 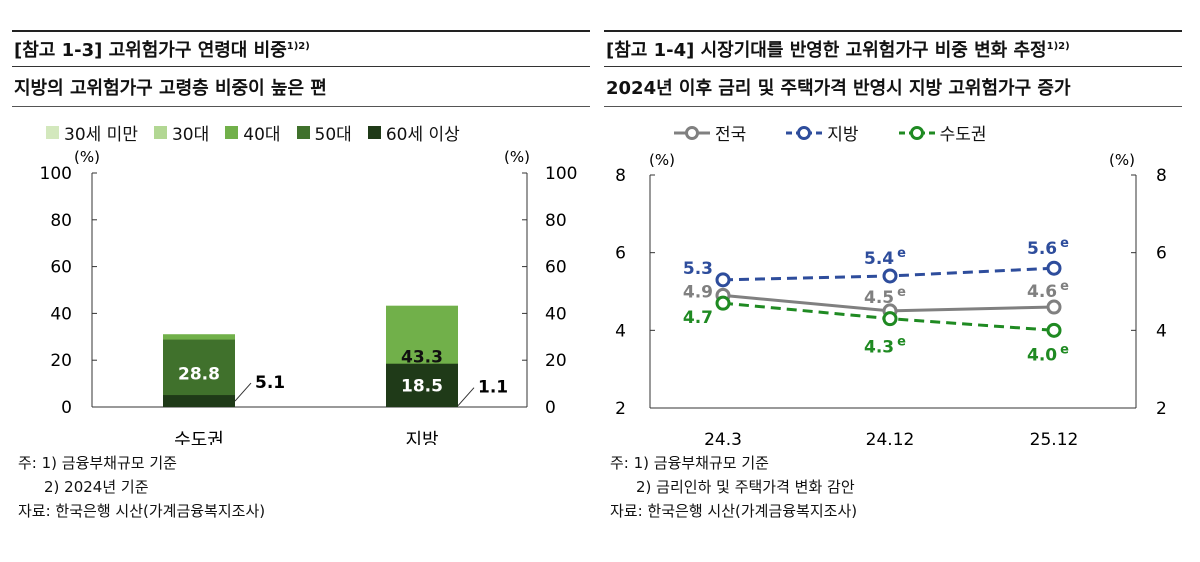 I want to click on legend: 30세 미만 30대 40대 50대 60세 이상, so click(x=253, y=132).